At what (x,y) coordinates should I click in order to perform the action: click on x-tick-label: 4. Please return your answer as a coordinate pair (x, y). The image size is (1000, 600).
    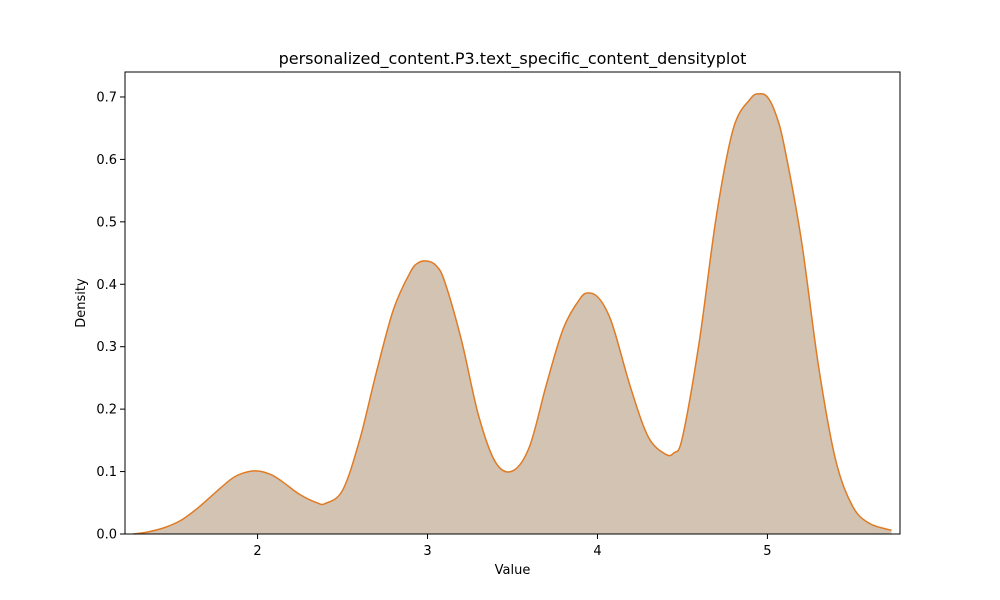
    Looking at the image, I should click on (597, 551).